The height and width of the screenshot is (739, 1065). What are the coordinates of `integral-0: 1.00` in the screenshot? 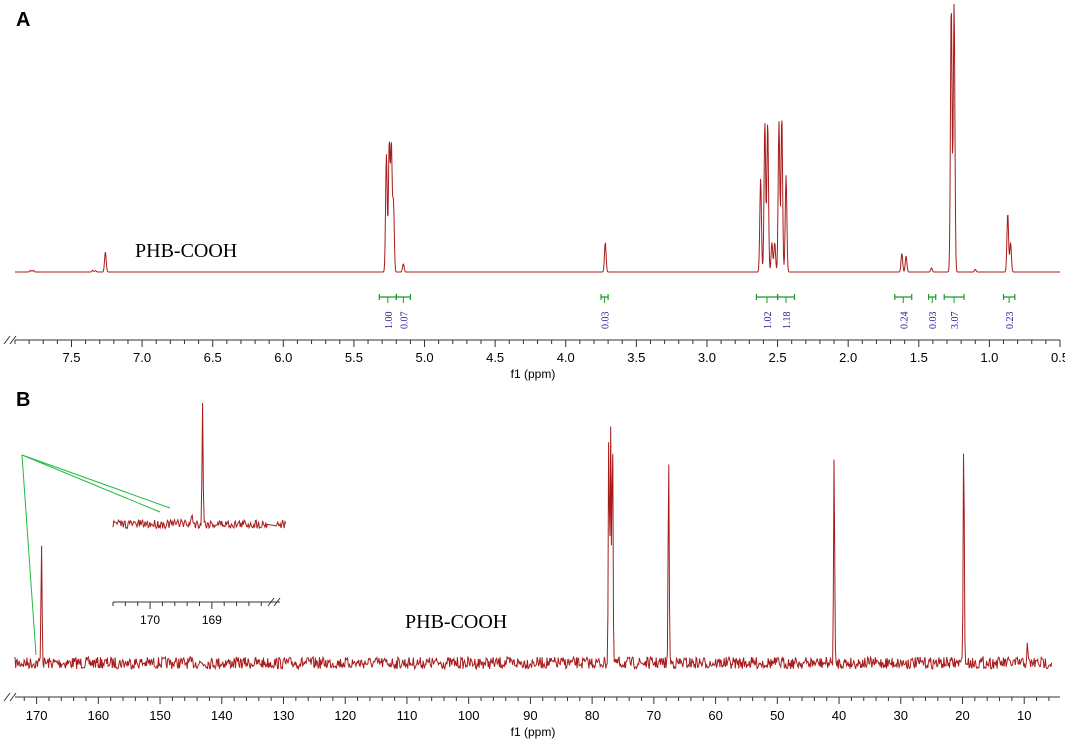 It's located at (387, 312).